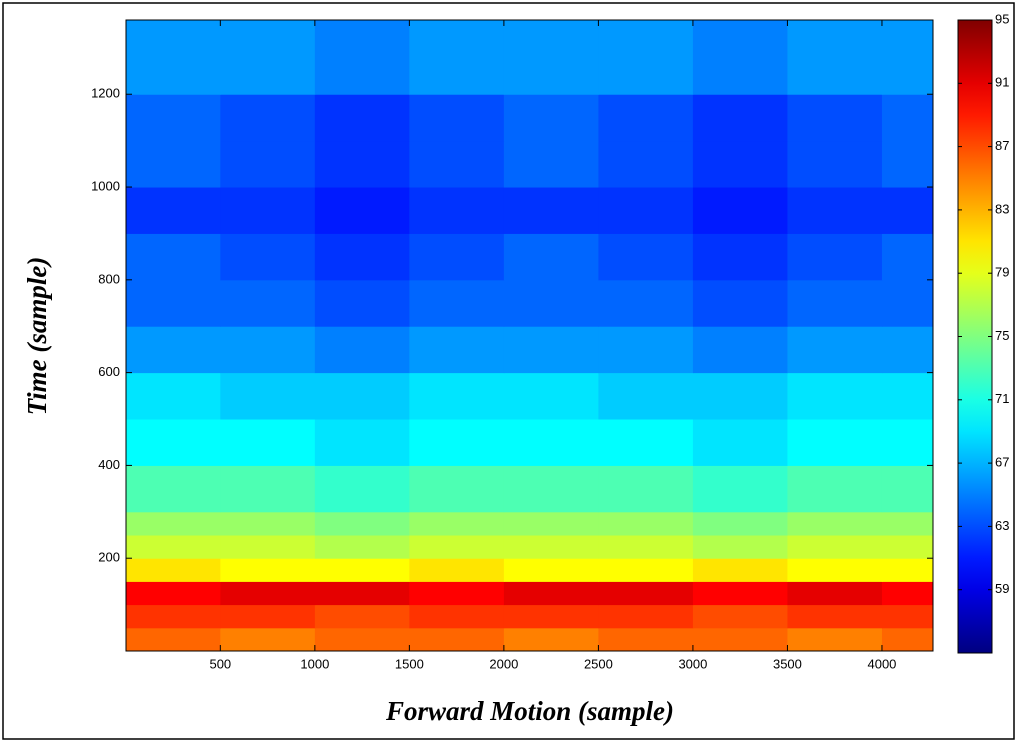 This screenshot has width=1018, height=748. What do you see at coordinates (503, 663) in the screenshot?
I see `x-tick-label: 2000` at bounding box center [503, 663].